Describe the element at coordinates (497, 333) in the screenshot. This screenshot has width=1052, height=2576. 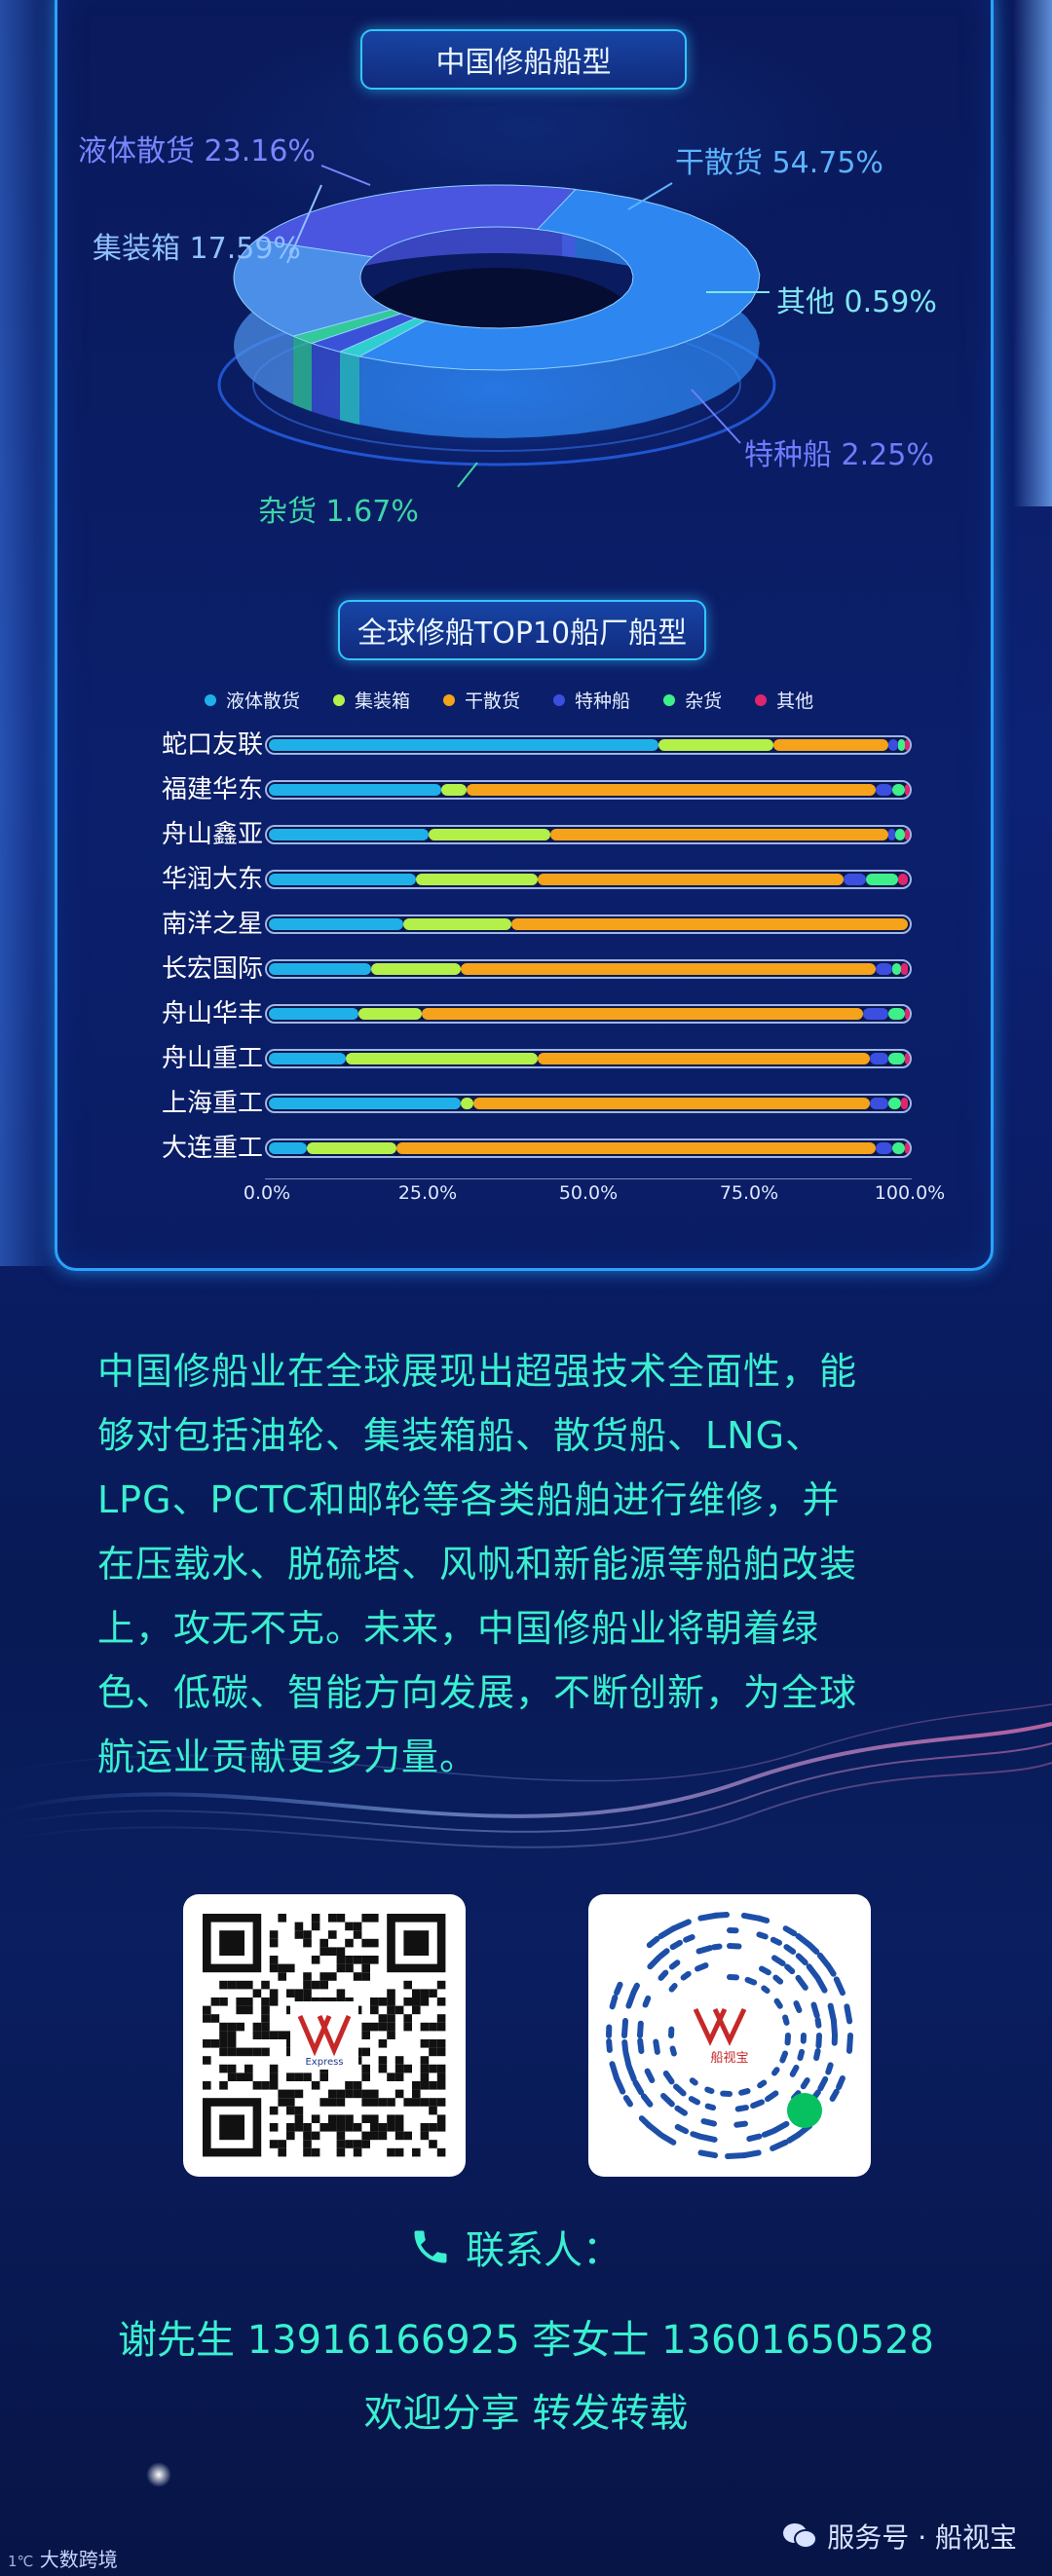
I see `ship-type-donut-chart` at that location.